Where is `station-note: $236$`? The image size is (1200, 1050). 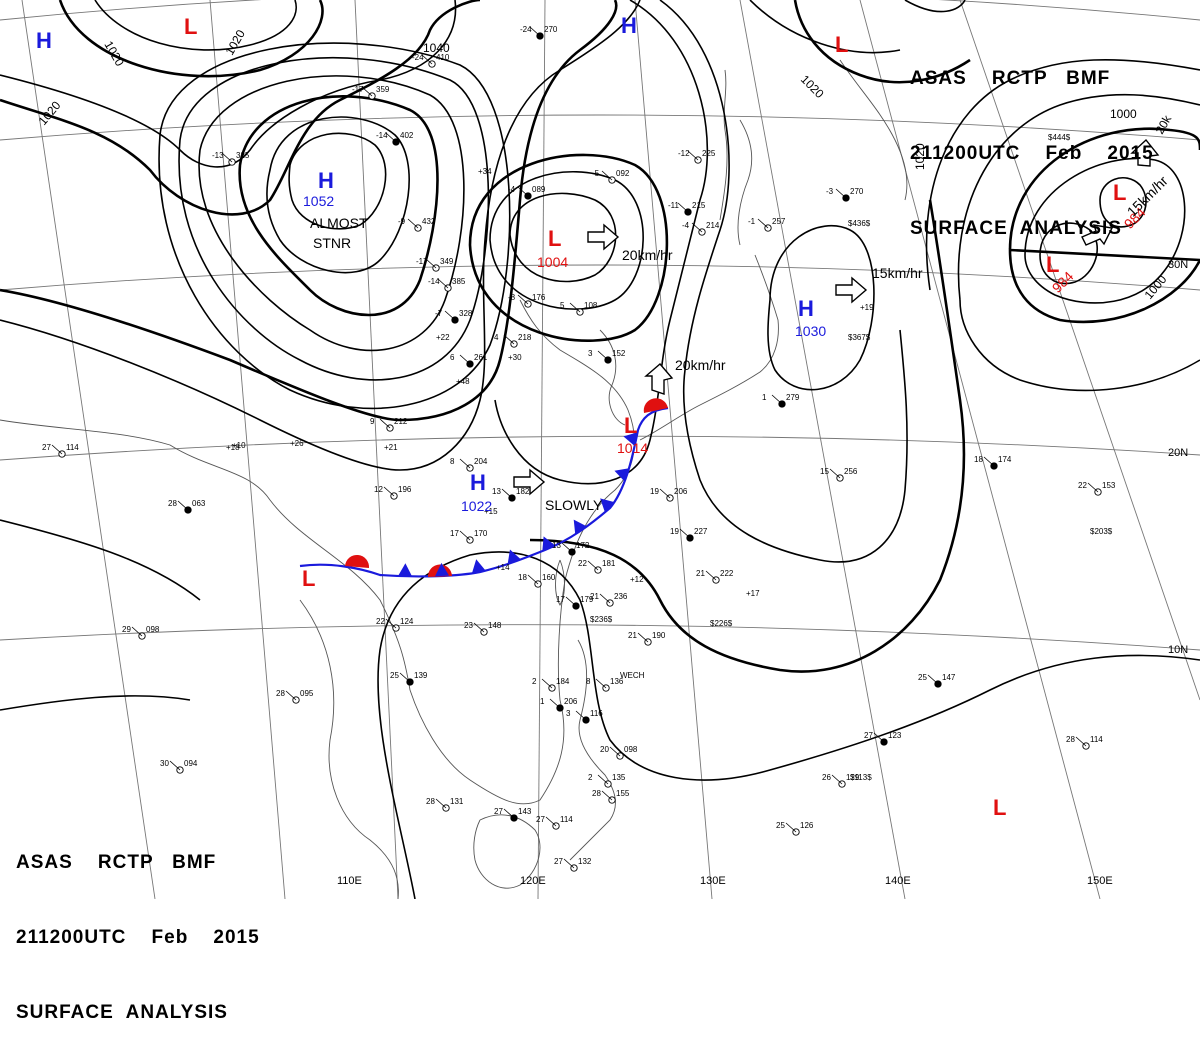 station-note: $236$ is located at coordinates (601, 619).